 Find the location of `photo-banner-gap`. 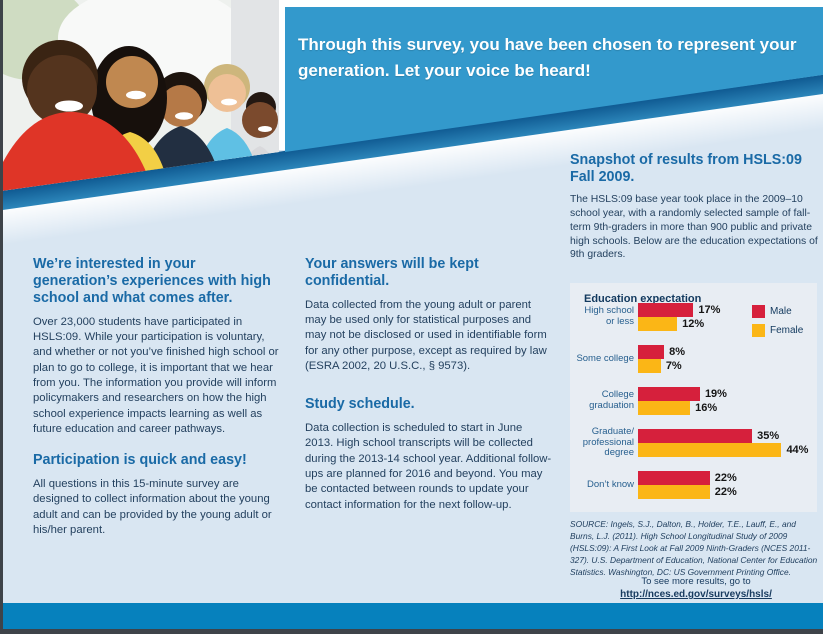

photo-banner-gap is located at coordinates (280, 75).